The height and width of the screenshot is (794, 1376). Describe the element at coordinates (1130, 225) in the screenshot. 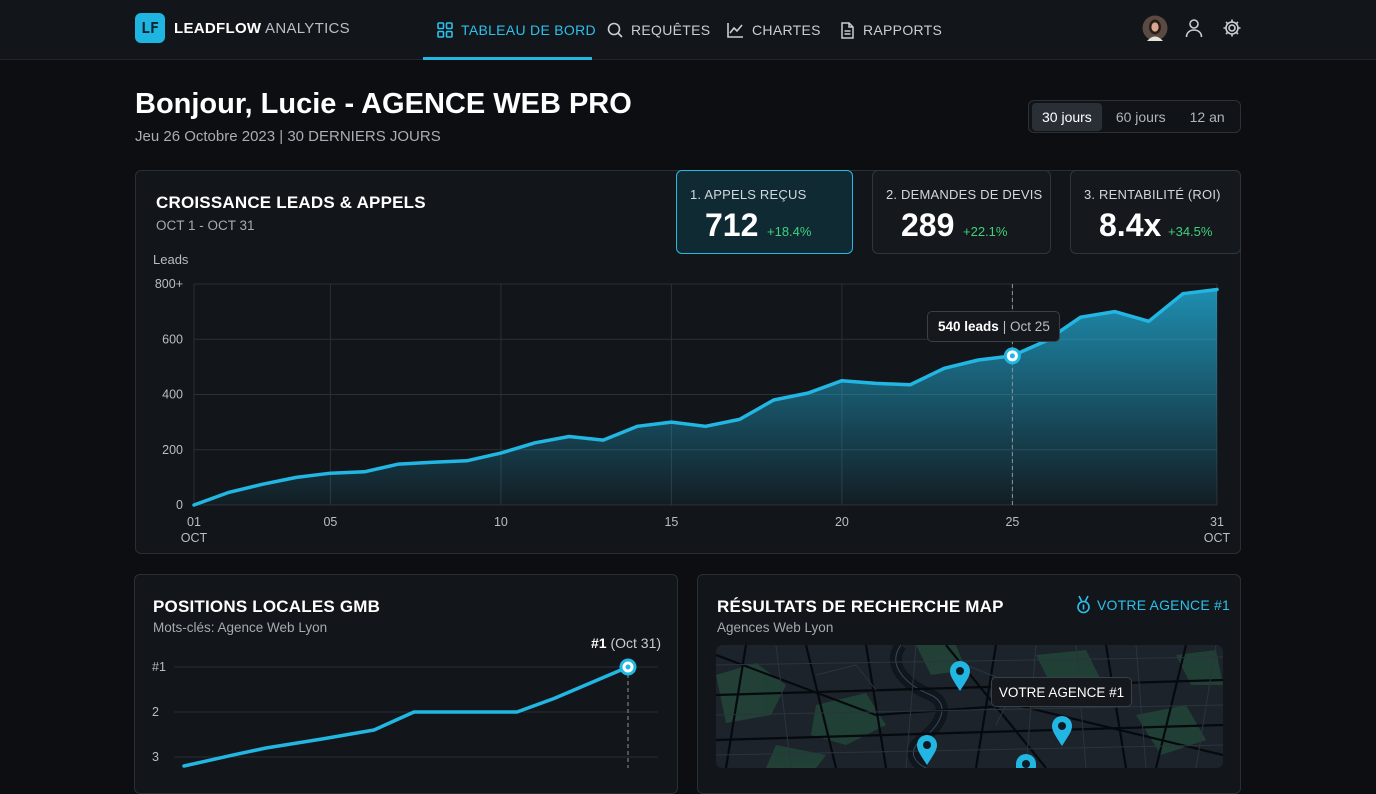

I see `kpi-value: 8.4x` at that location.